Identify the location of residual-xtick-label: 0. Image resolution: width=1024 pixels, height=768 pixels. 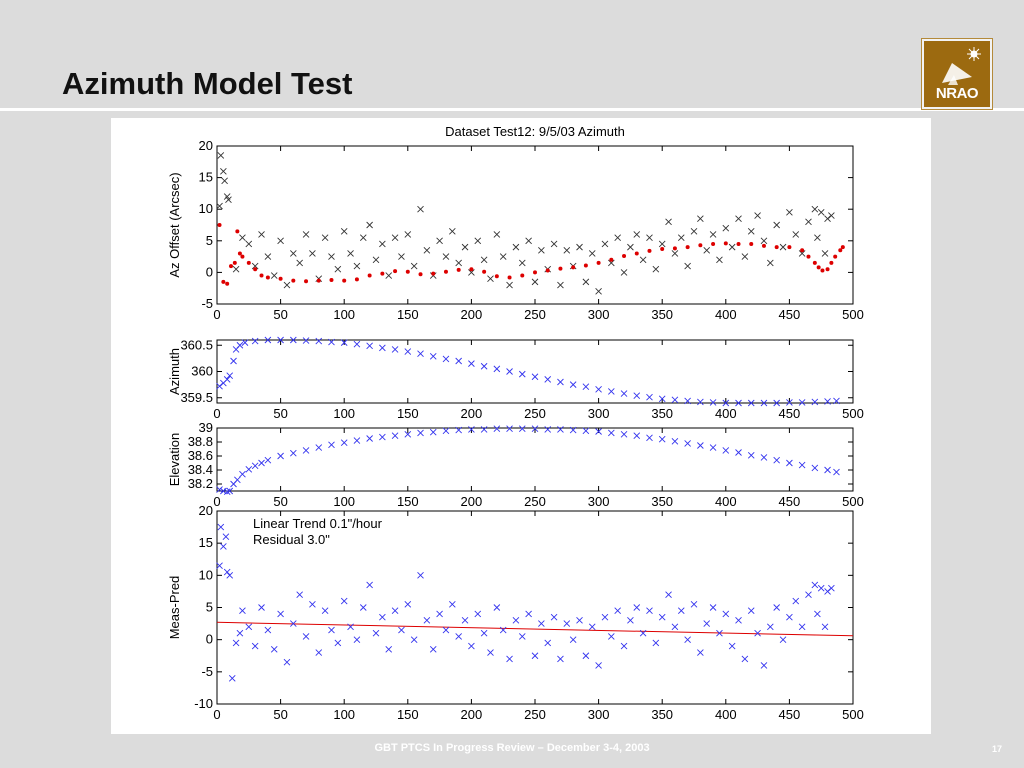
(216, 714).